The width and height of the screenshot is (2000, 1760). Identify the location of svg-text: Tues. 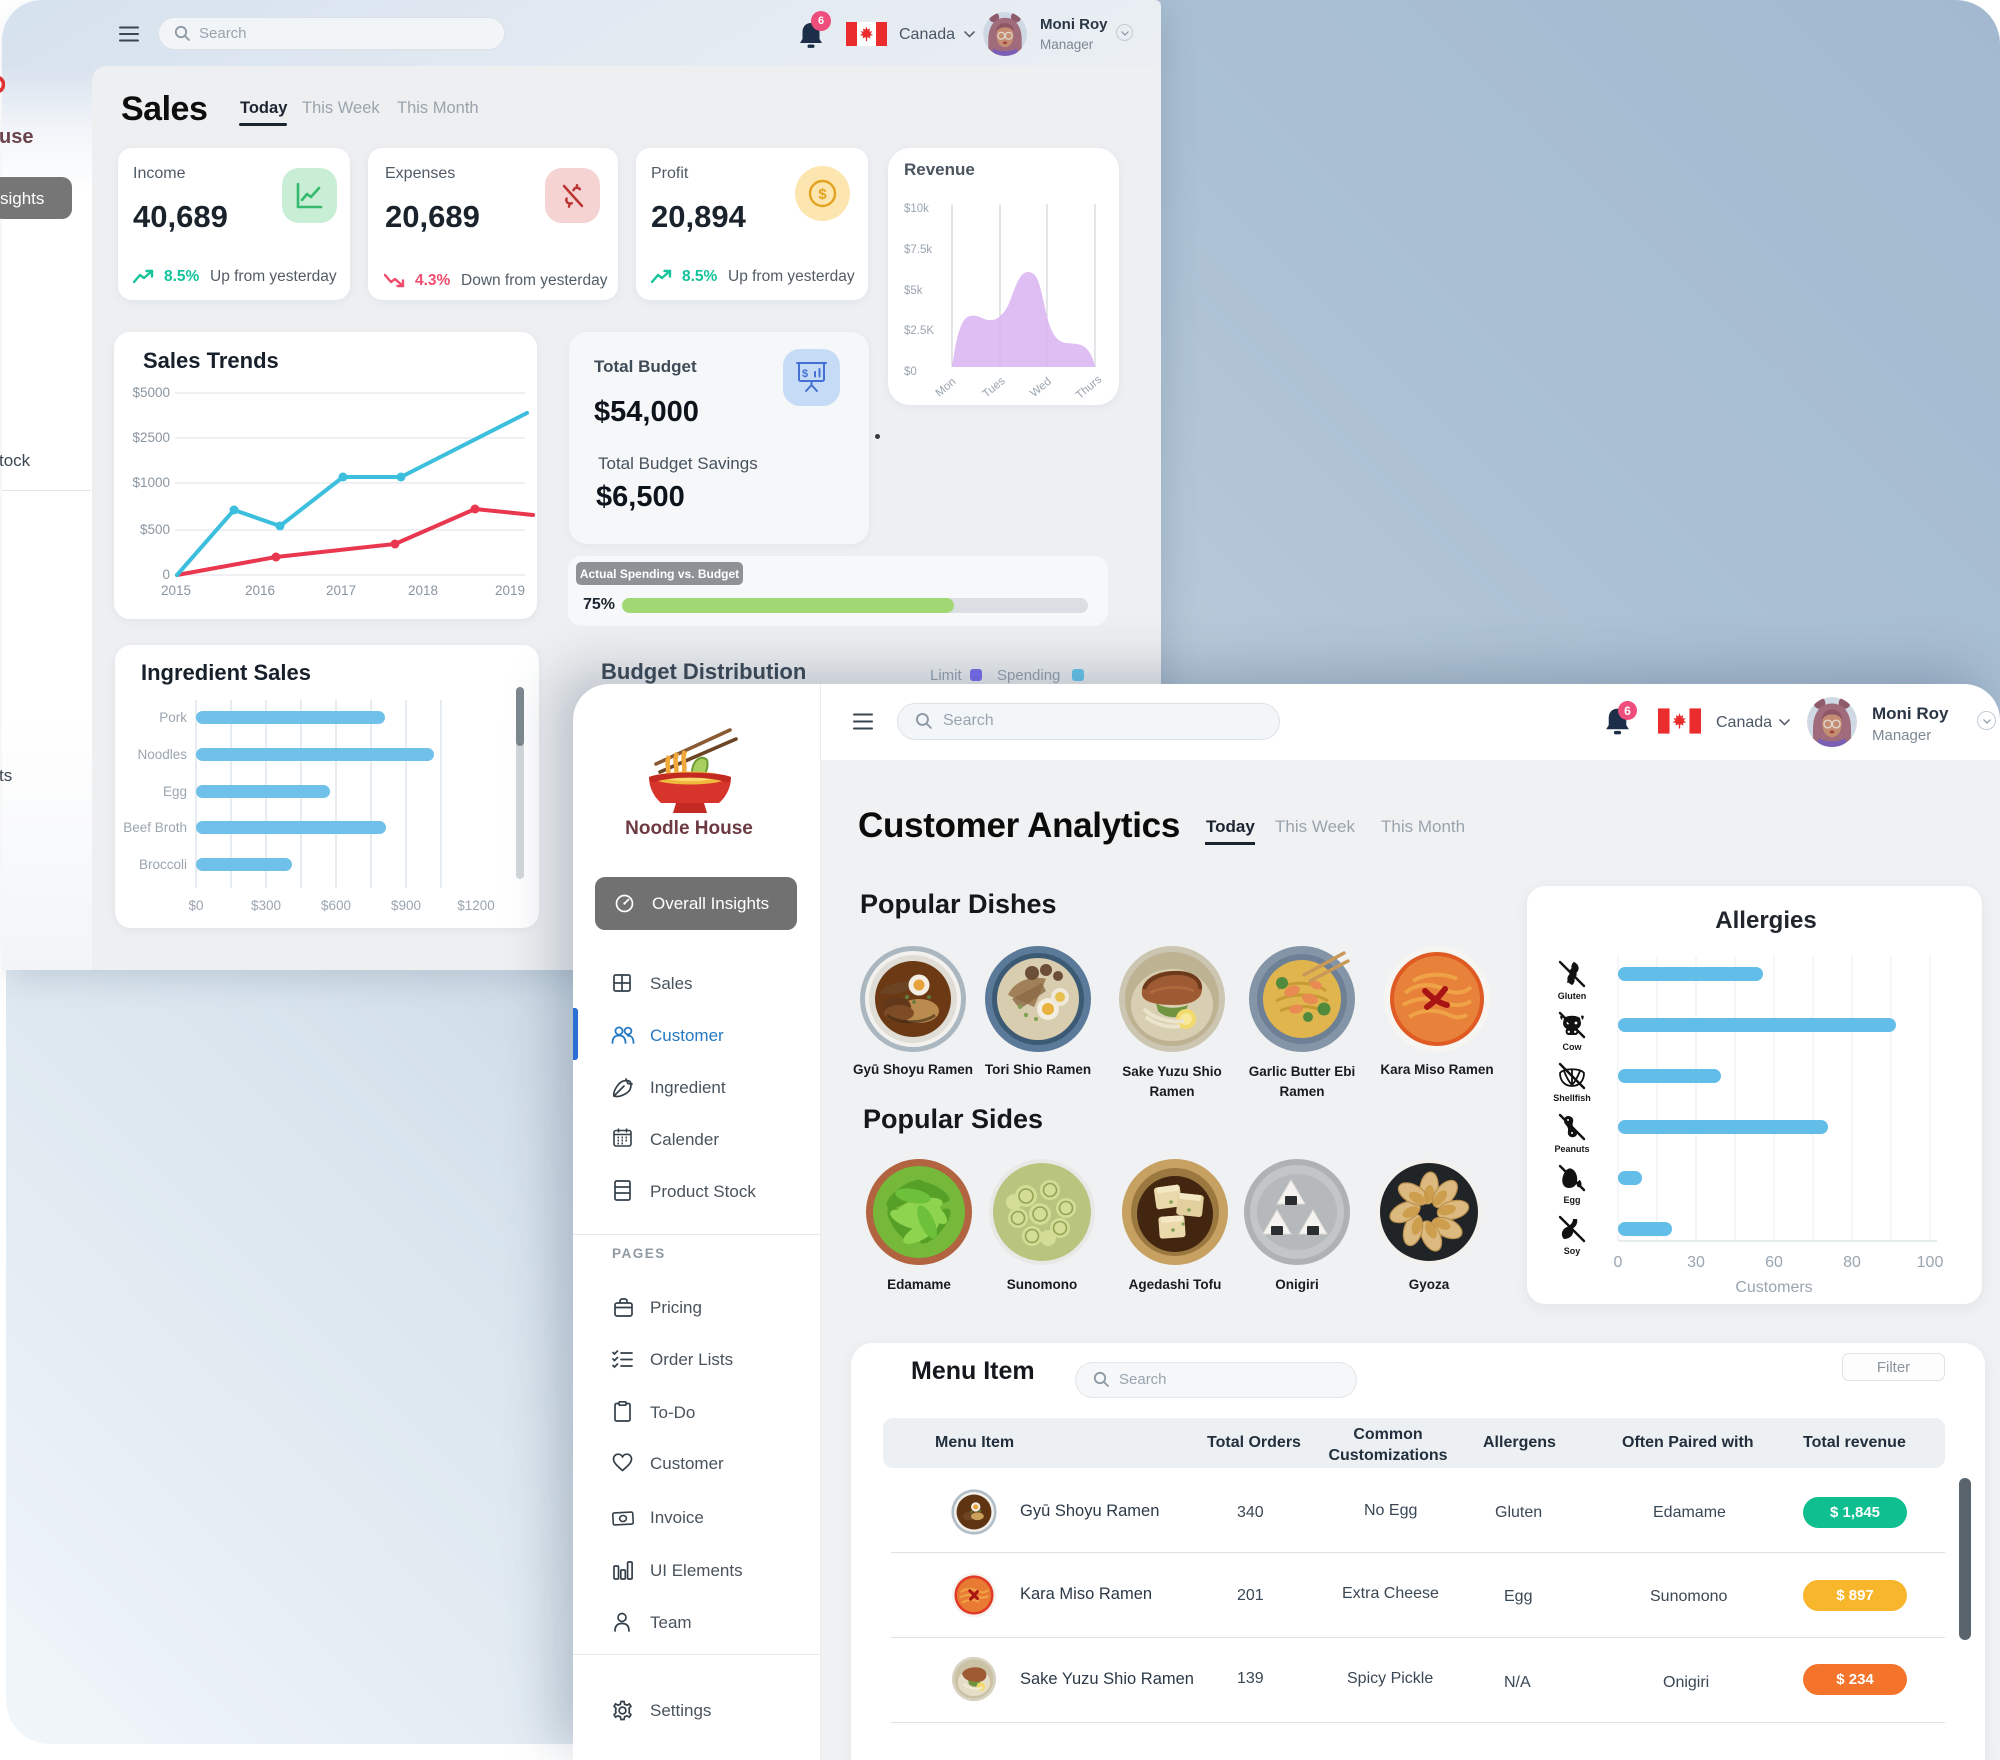
(994, 388).